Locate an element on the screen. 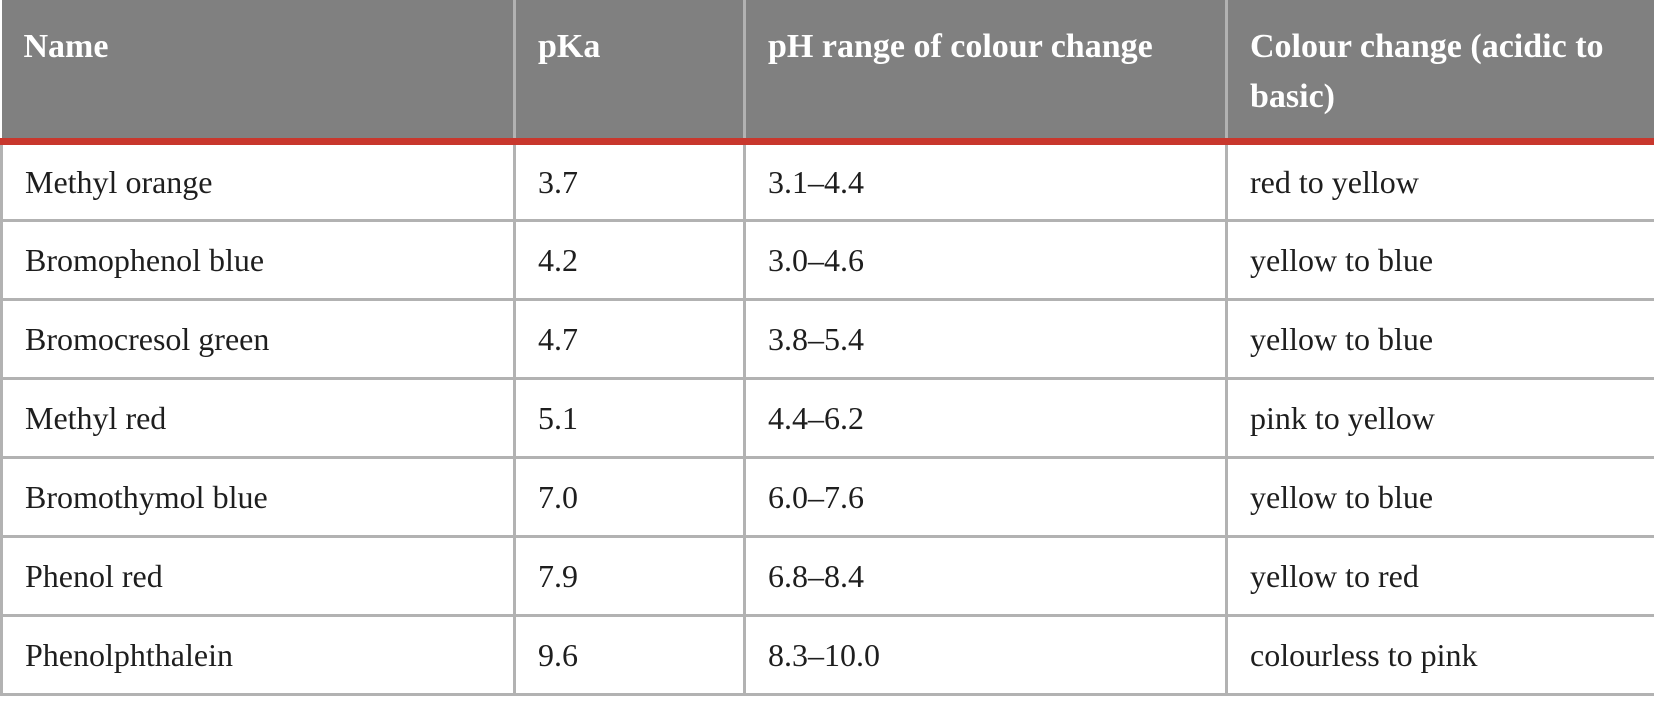  table-row: Methyl red 5.1 4.4–6.2 pink to yellow is located at coordinates (827, 418).